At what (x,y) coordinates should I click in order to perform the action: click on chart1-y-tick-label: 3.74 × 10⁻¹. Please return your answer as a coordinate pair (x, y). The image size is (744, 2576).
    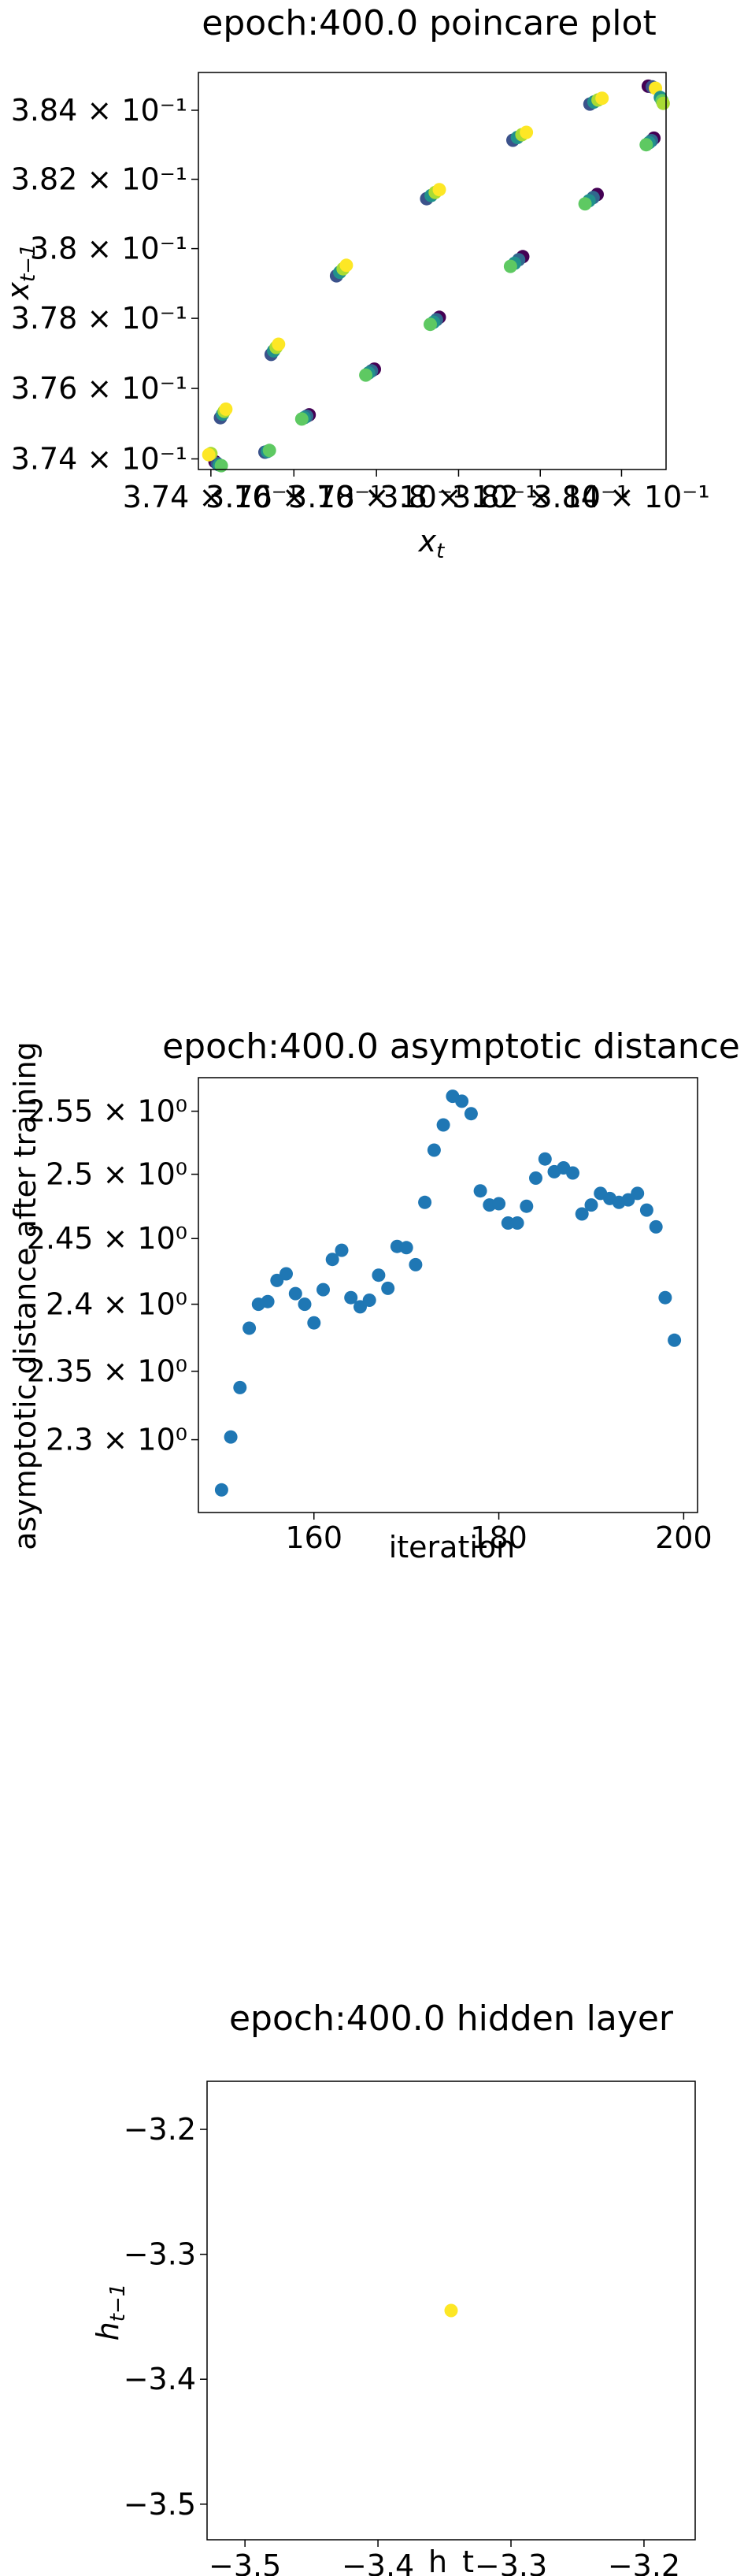
    Looking at the image, I should click on (99, 459).